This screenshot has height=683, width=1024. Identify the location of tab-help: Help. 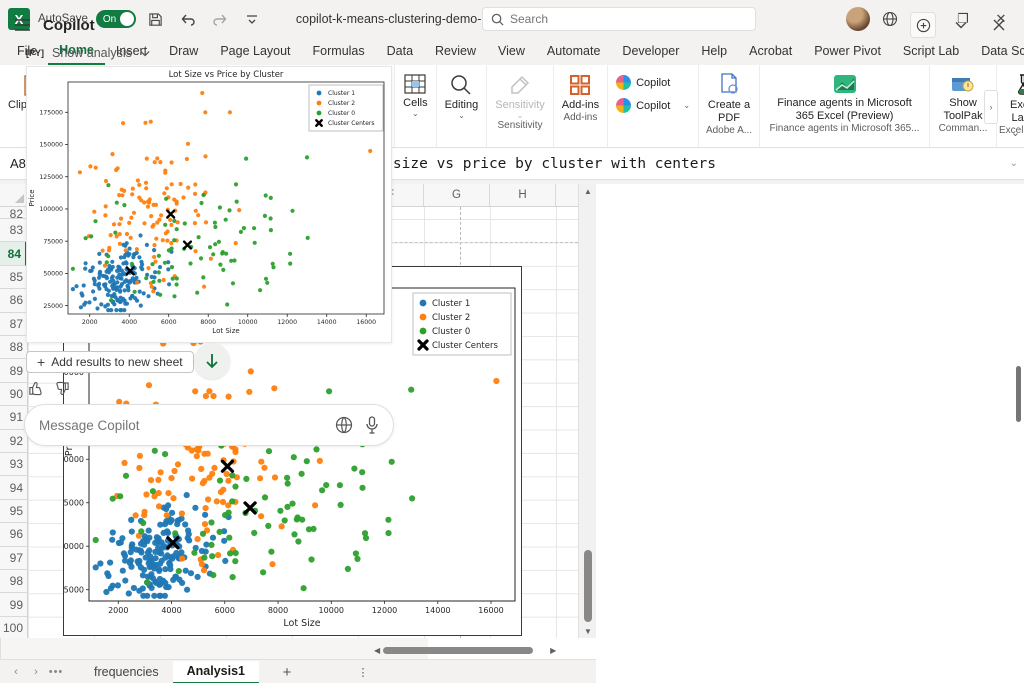
(714, 51).